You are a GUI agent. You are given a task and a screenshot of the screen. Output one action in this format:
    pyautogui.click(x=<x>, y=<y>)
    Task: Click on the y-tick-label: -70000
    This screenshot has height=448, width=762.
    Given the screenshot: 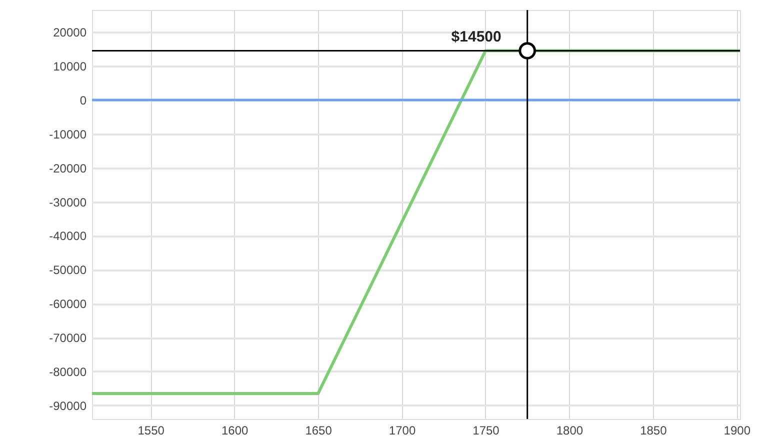 What is the action you would take?
    pyautogui.click(x=68, y=338)
    